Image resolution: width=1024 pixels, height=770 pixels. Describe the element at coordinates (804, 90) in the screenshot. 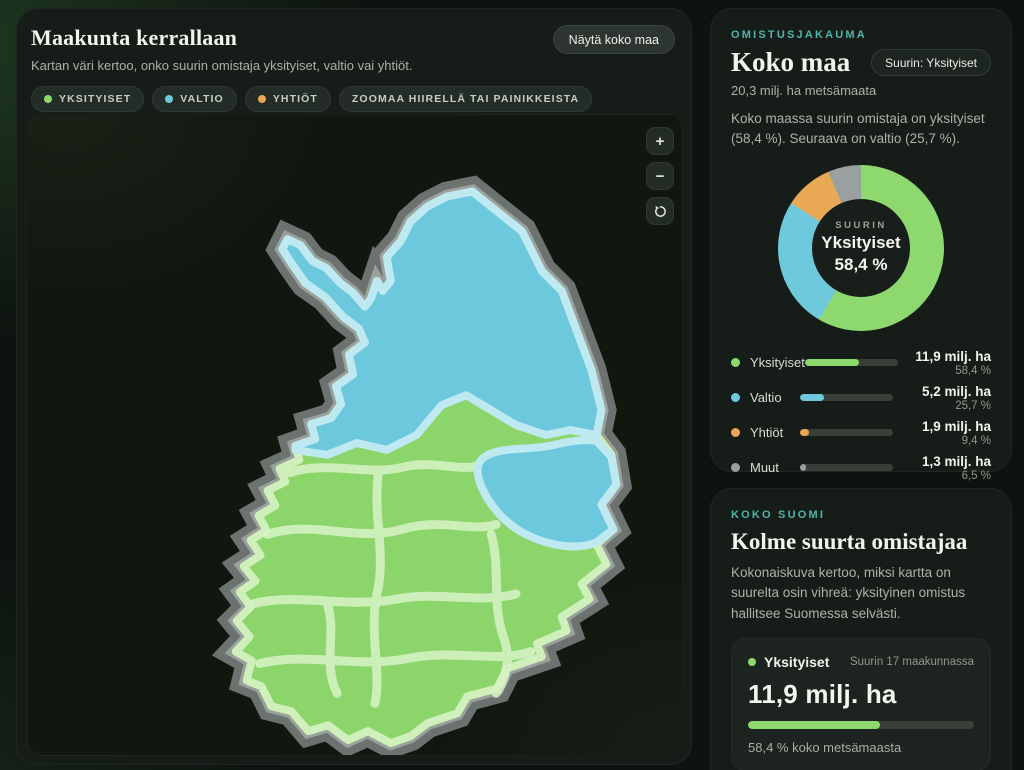

I see `forest-area-subtitle: 20,3 milj. ha metsämaata` at that location.